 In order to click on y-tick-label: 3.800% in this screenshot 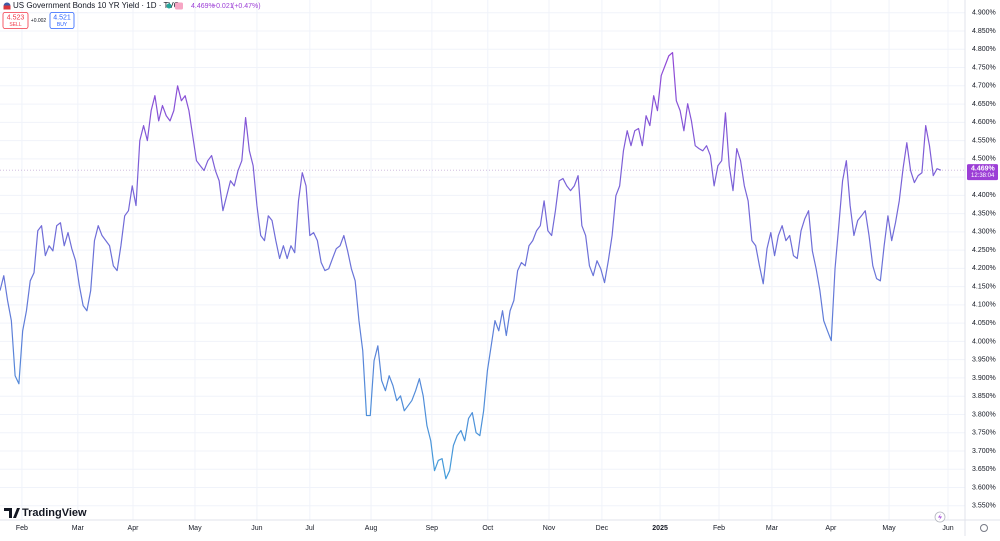, I will do `click(984, 414)`.